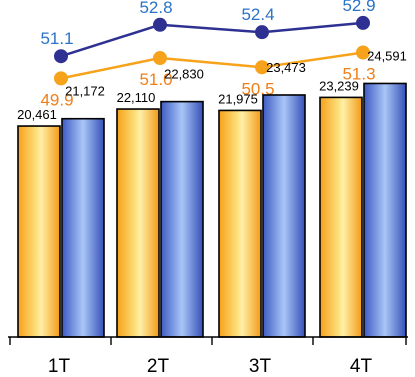  Describe the element at coordinates (160, 24) in the screenshot. I see `point-2t-series1` at that location.